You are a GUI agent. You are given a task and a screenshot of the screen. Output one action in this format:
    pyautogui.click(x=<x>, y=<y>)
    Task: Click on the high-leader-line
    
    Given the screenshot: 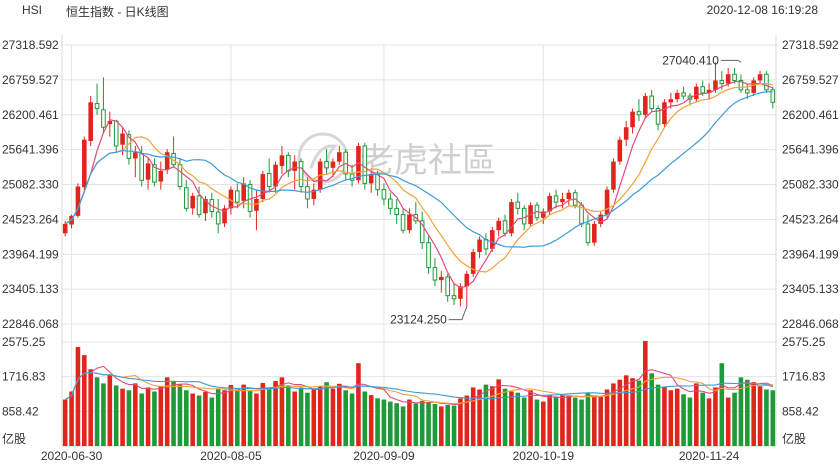 What is the action you would take?
    pyautogui.click(x=731, y=61)
    